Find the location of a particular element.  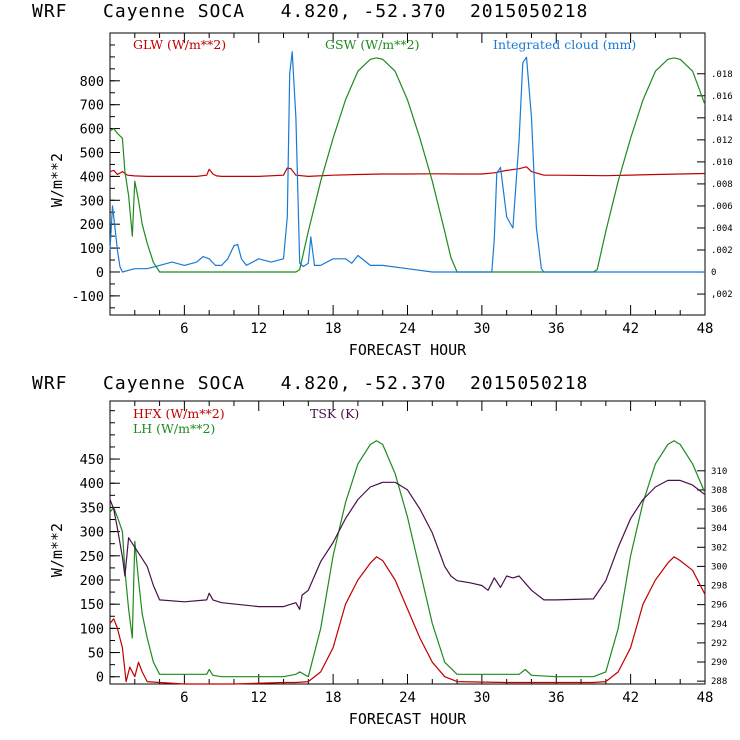

y2-tick-label: .008 is located at coordinates (722, 185).